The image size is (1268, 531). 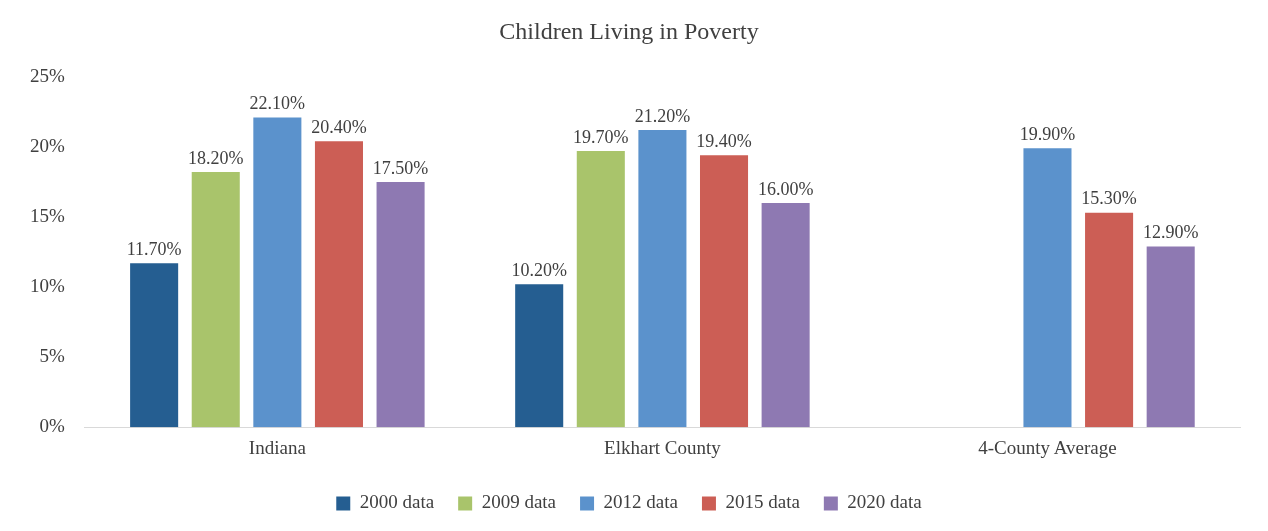 I want to click on data-label: 22.10%, so click(x=277, y=103).